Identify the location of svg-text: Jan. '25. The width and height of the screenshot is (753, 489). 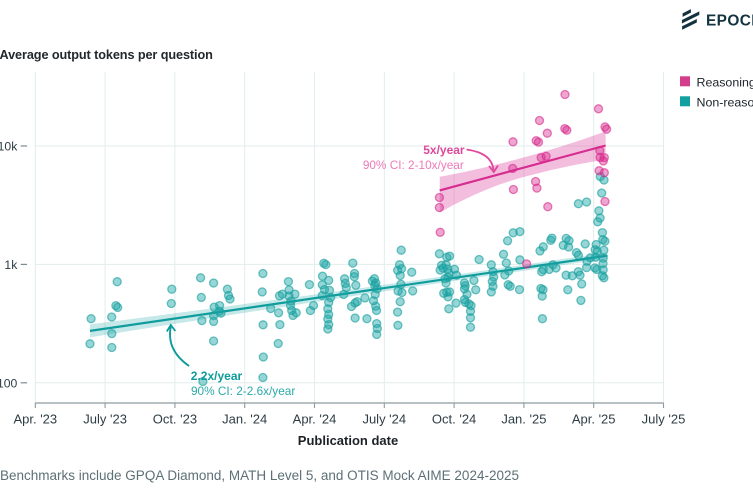
(523, 419).